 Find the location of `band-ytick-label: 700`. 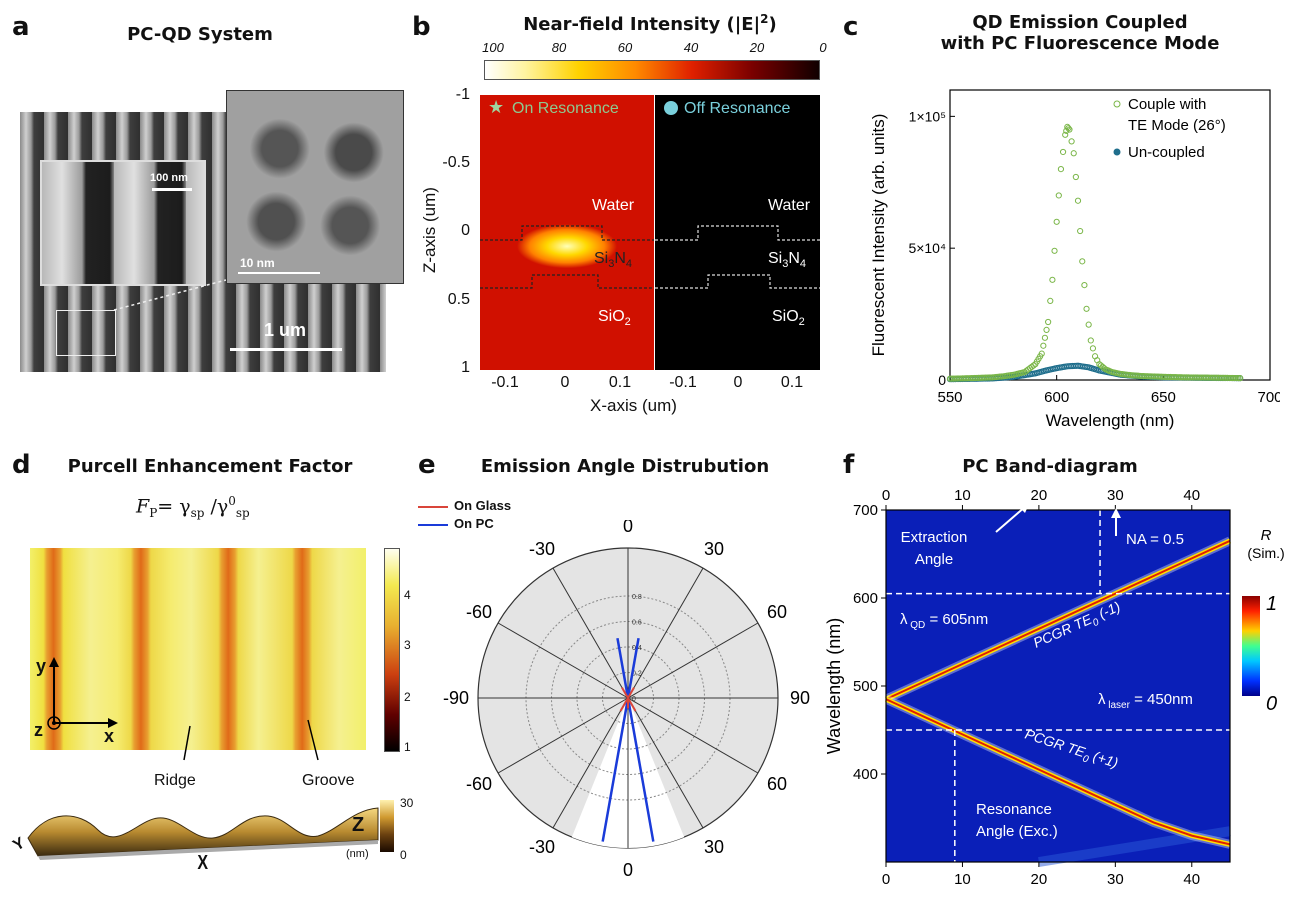

band-ytick-label: 700 is located at coordinates (865, 510).